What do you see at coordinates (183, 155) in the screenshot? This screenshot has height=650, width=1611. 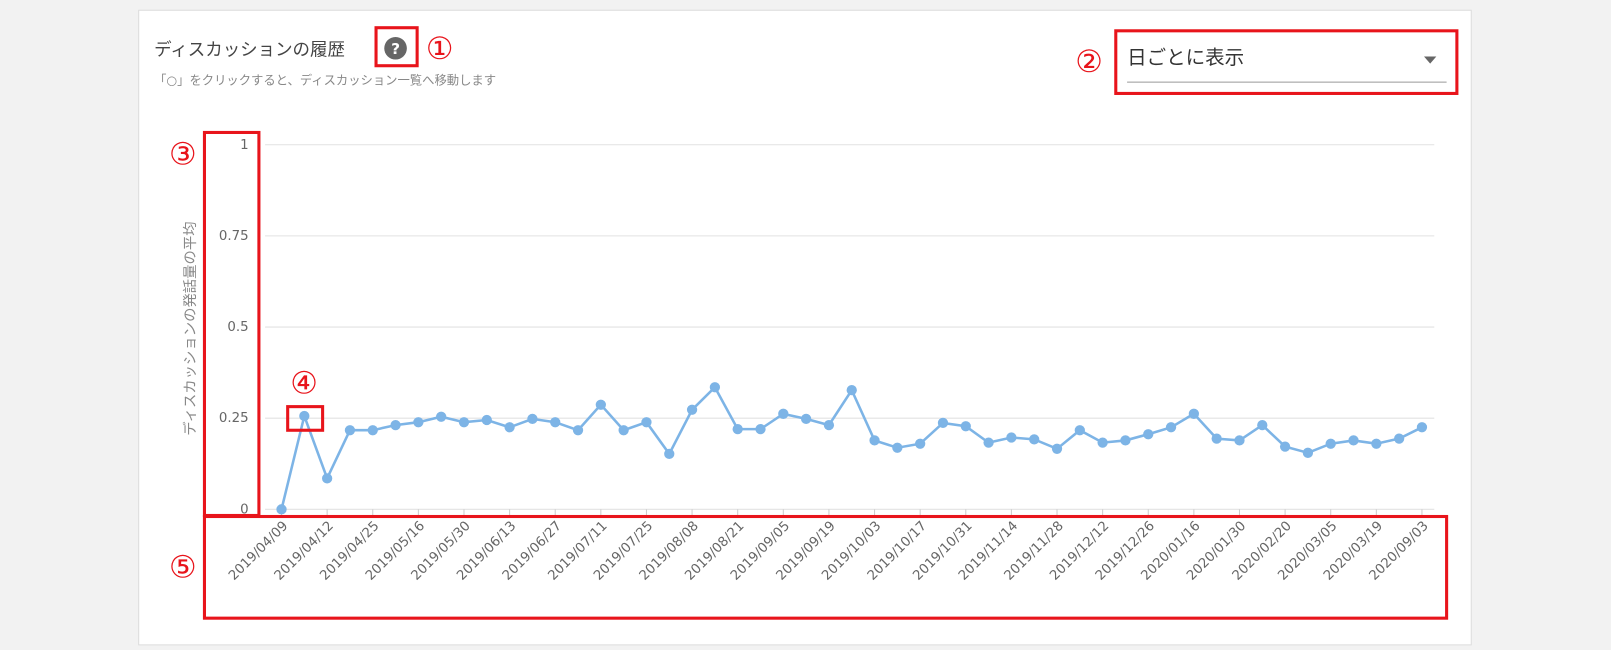 I see `annotation-label: ③` at bounding box center [183, 155].